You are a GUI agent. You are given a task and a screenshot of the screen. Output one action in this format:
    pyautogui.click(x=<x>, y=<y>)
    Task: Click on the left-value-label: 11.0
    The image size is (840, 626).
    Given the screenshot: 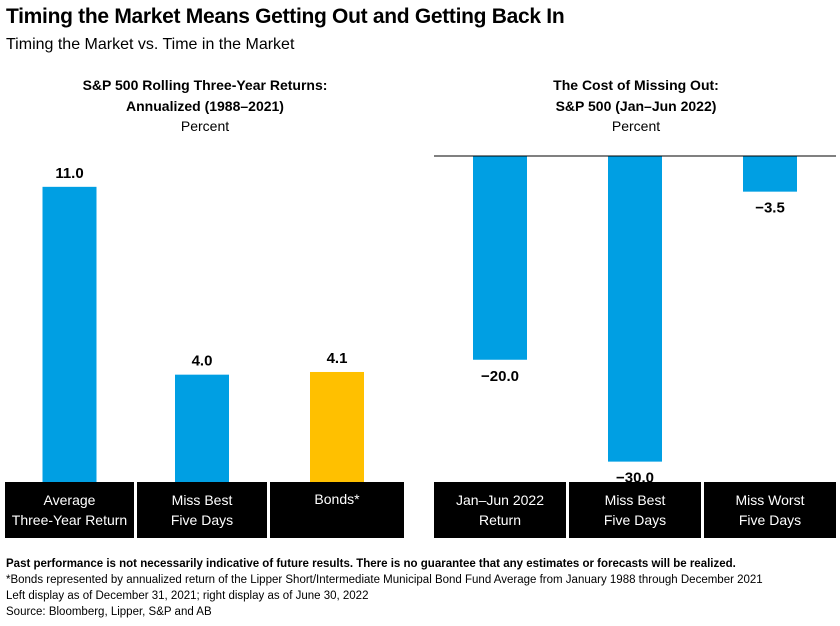 What is the action you would take?
    pyautogui.click(x=69, y=173)
    